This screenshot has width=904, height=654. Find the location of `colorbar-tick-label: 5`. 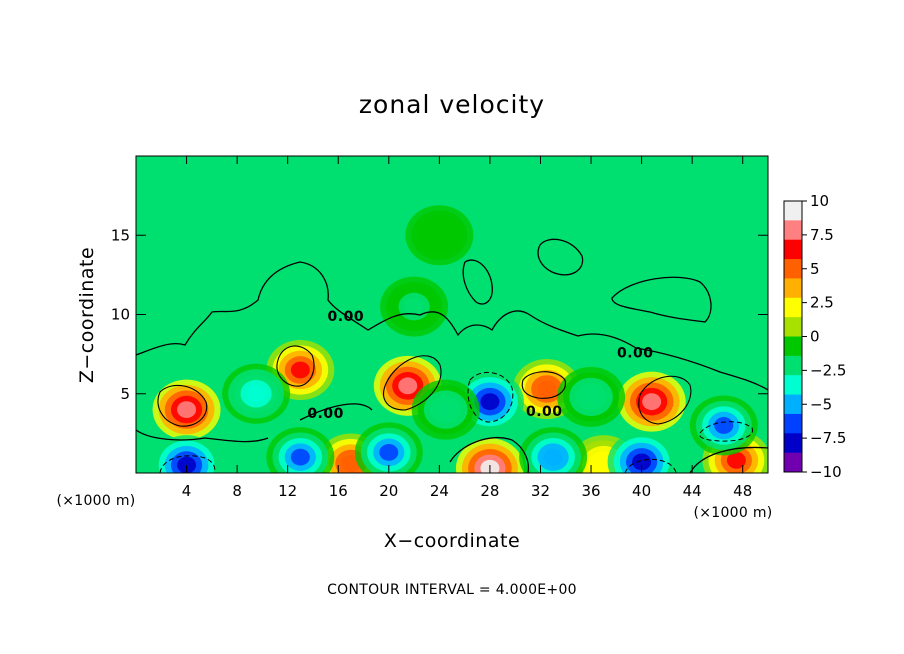

colorbar-tick-label: 5 is located at coordinates (815, 269).